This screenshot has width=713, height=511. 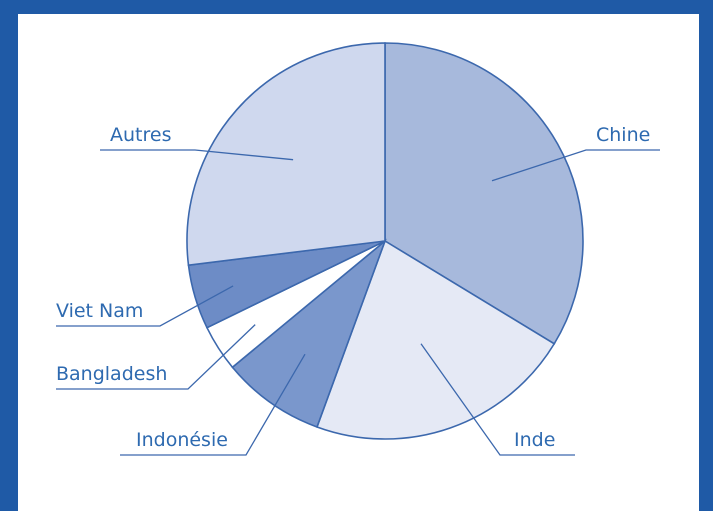 I want to click on slice-label-autres: Autres, so click(x=140, y=135).